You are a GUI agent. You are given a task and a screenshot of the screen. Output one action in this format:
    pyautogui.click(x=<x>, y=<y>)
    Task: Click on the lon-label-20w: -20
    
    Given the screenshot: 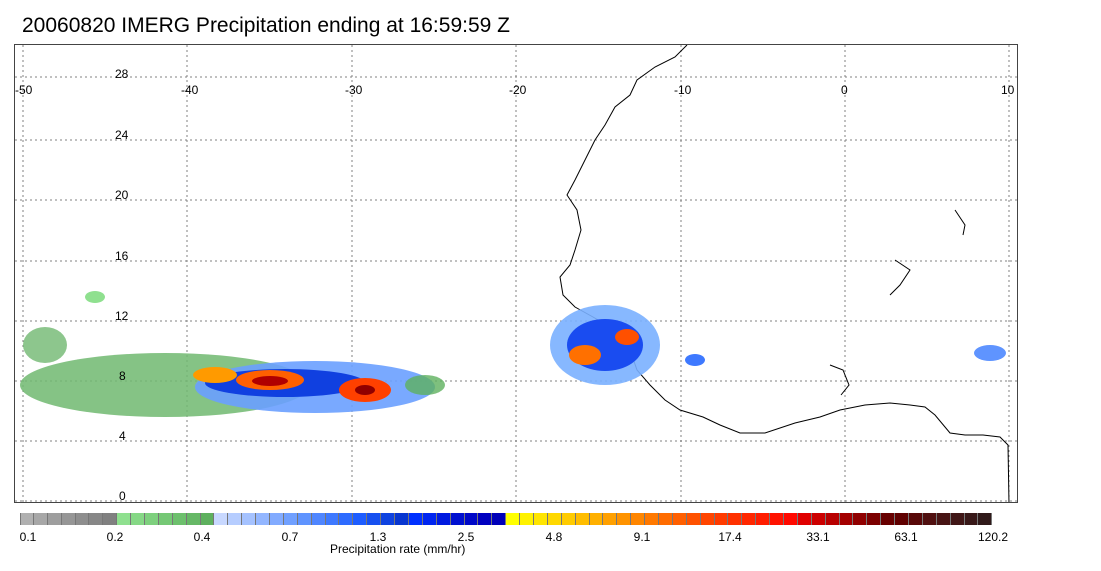 What is the action you would take?
    pyautogui.click(x=518, y=90)
    